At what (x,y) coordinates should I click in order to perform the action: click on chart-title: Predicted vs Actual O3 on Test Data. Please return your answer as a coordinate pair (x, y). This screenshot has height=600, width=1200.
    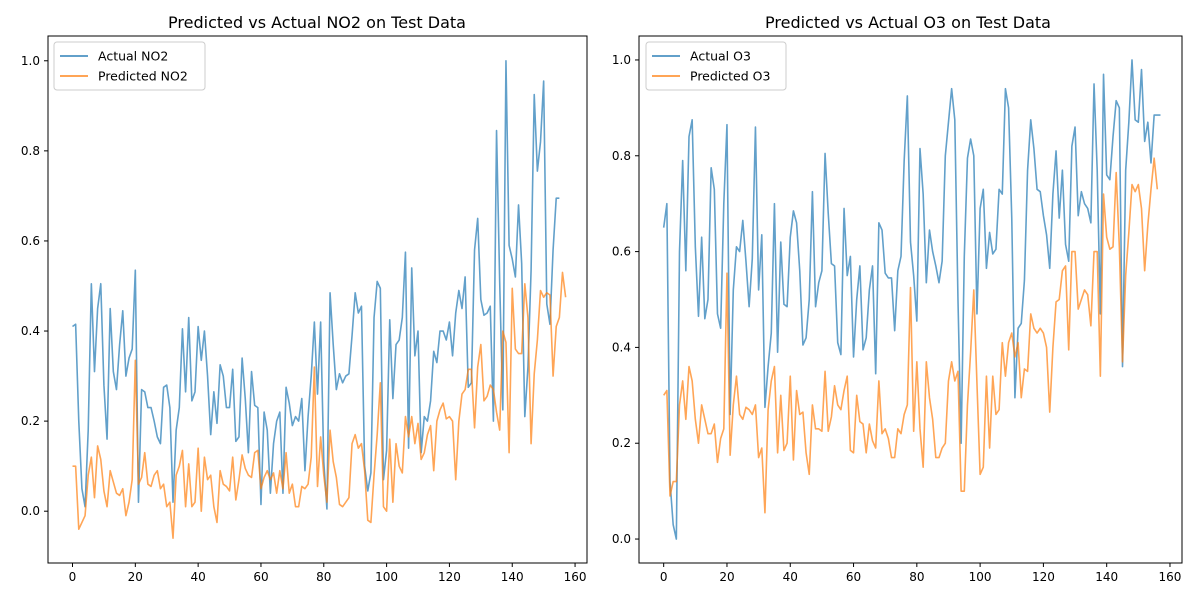
    Looking at the image, I should click on (908, 22).